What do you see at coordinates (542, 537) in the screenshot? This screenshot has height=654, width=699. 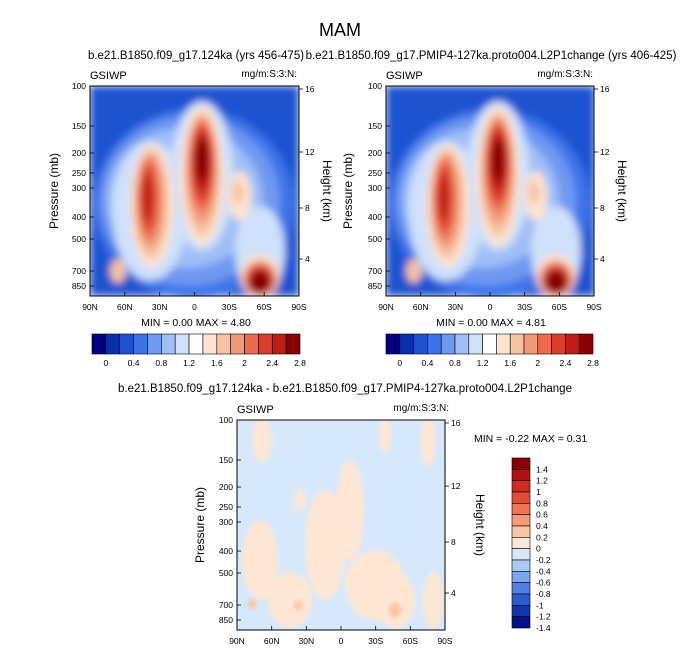 I see `colorbar-diff-label: 0.2` at bounding box center [542, 537].